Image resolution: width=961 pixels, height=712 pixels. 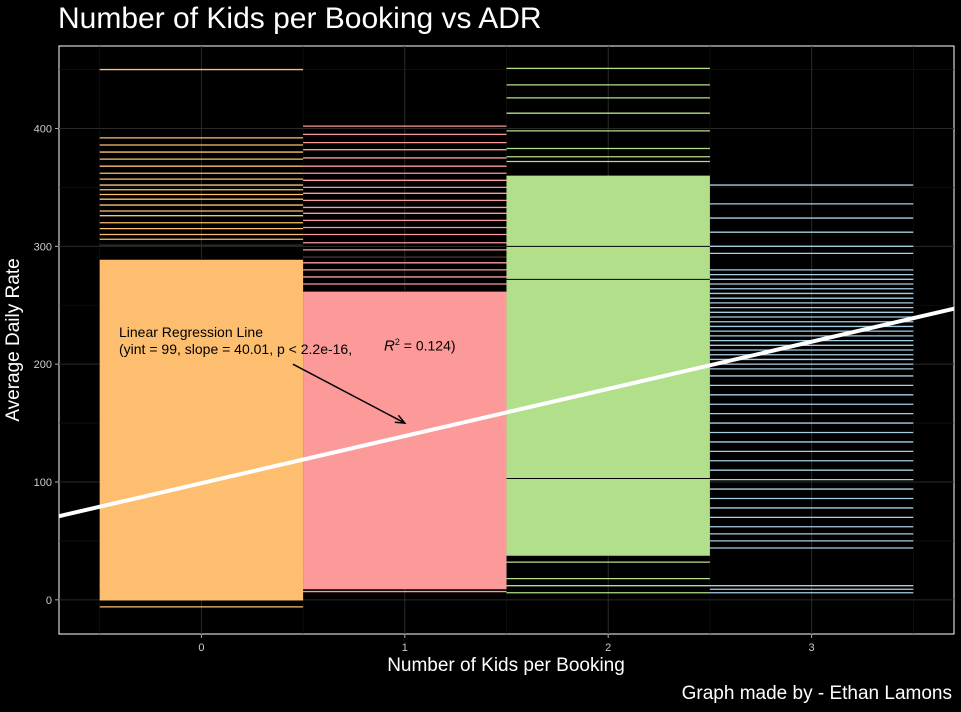 I want to click on r2-value: = 0.124), so click(x=427, y=345).